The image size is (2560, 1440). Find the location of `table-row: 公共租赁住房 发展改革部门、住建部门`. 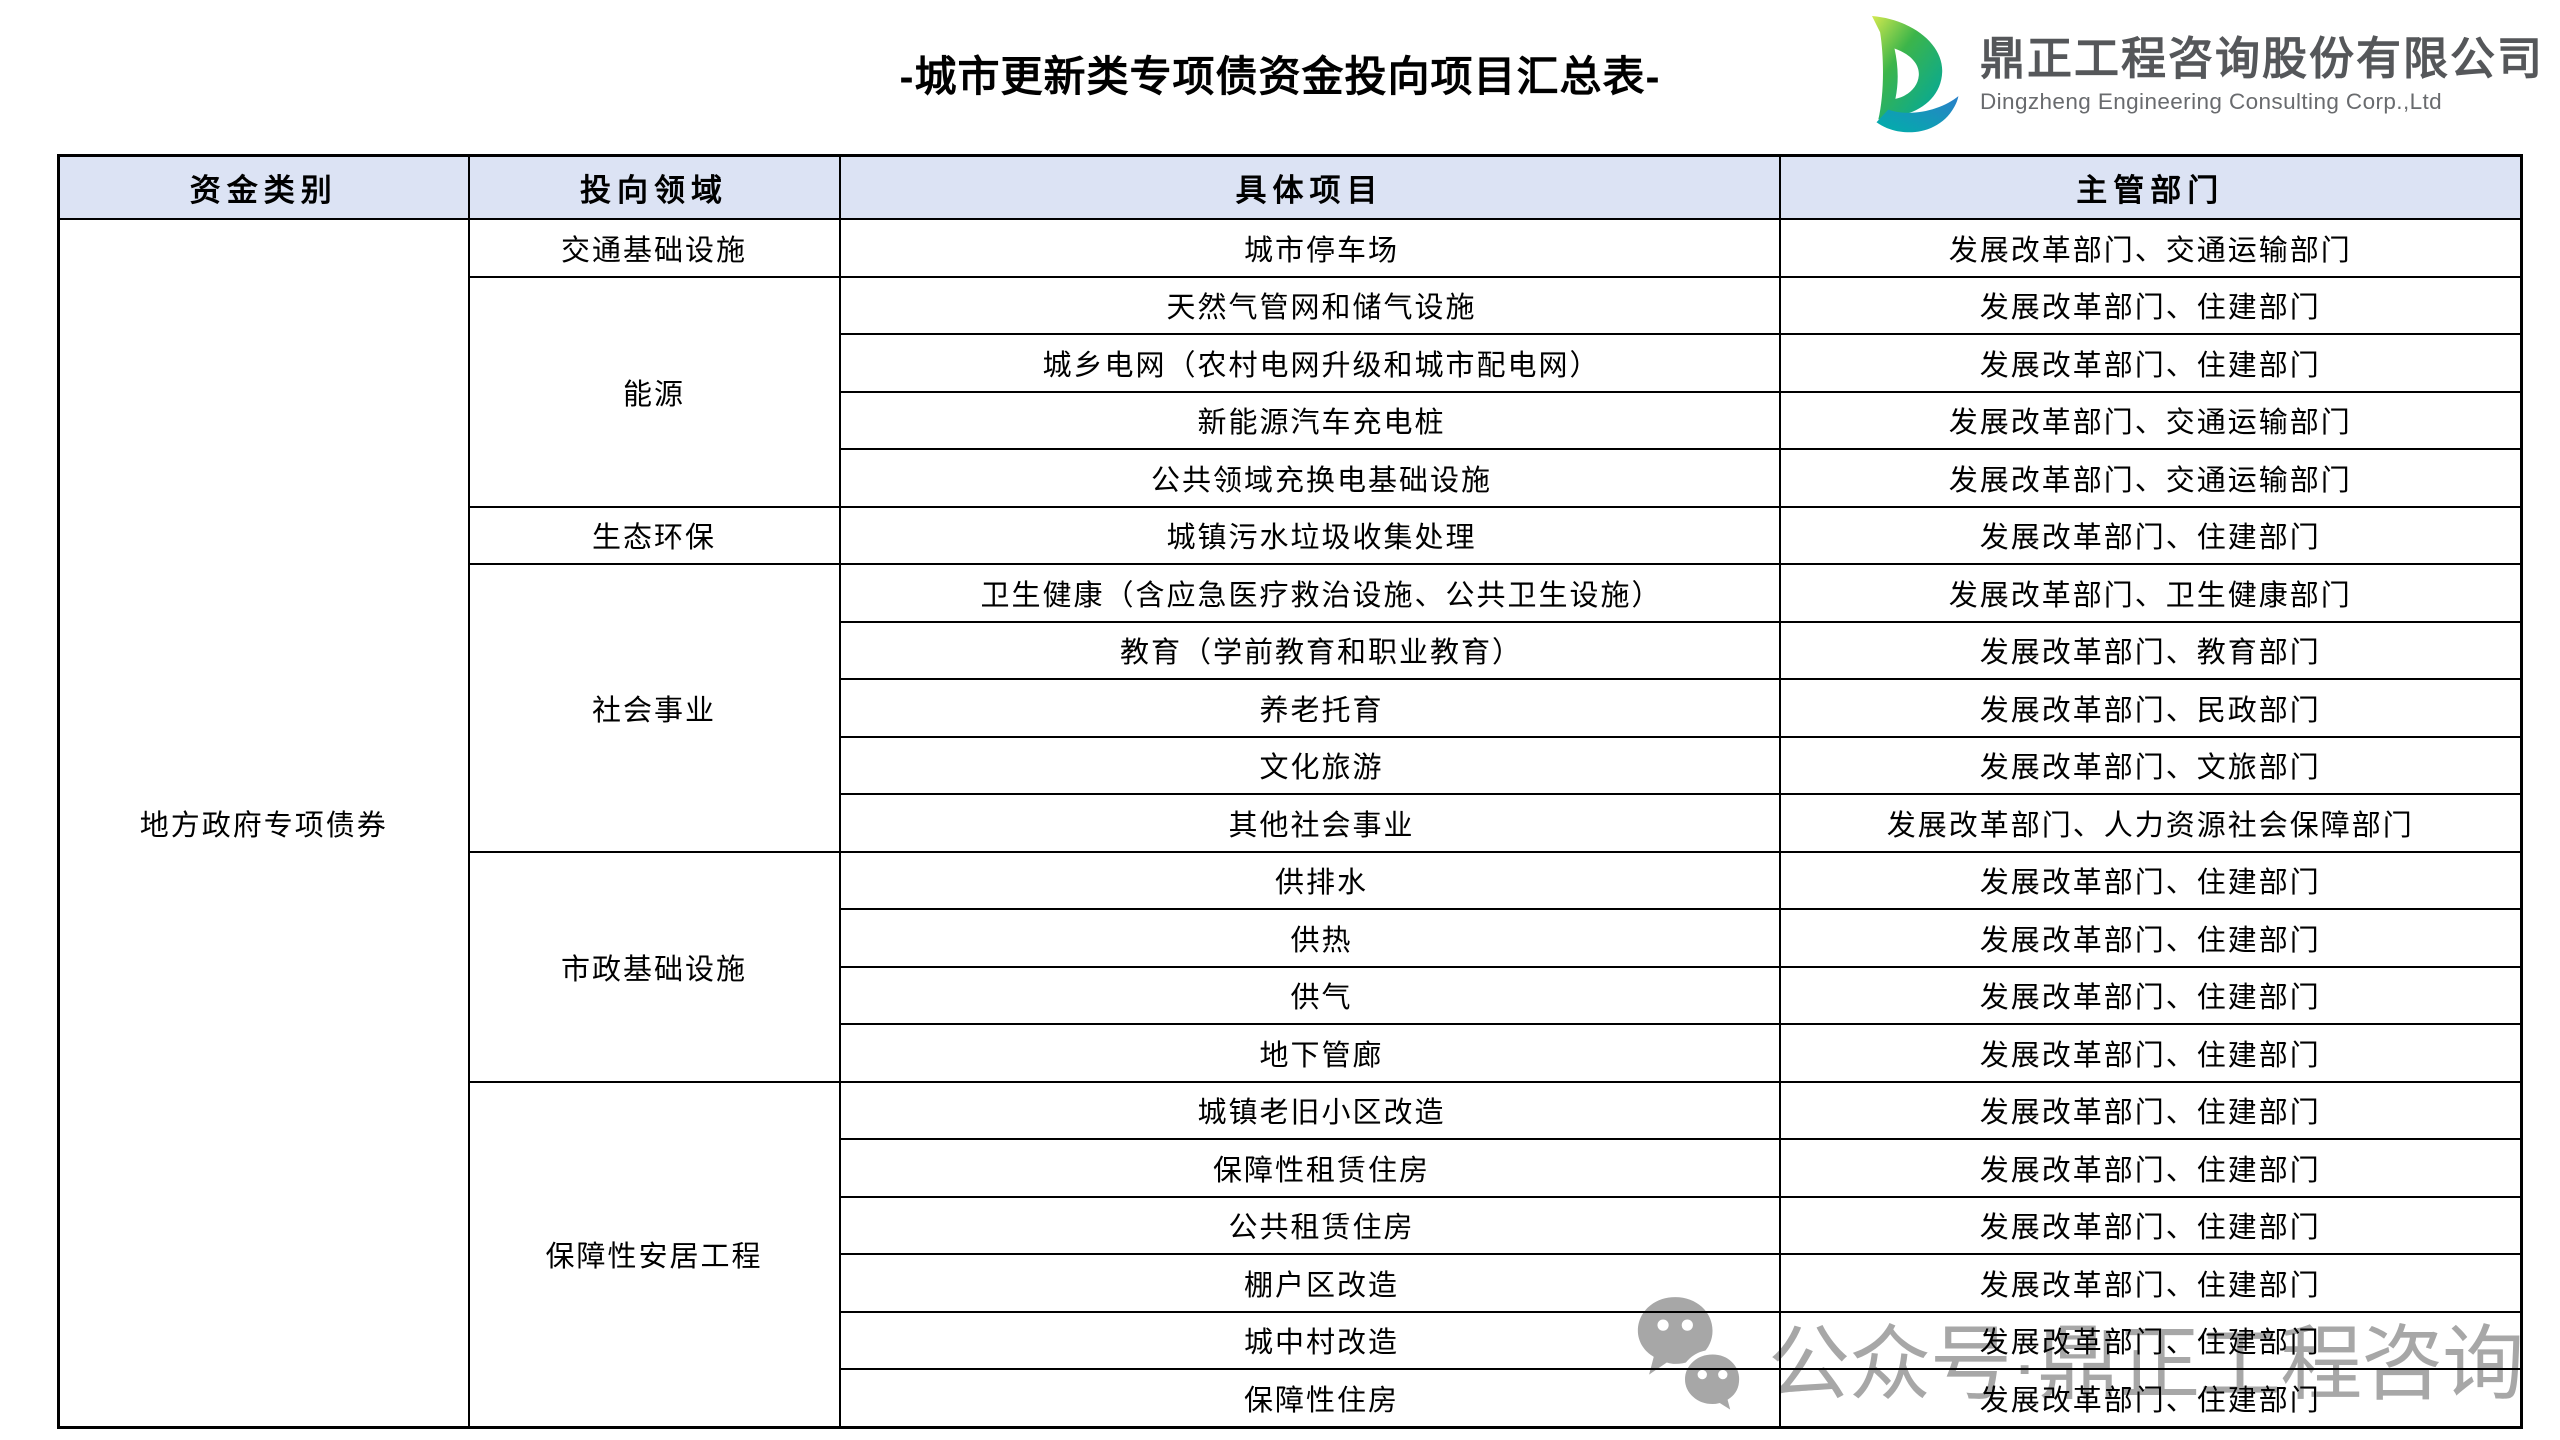

table-row: 公共租赁住房 发展改革部门、住建部门 is located at coordinates (1291, 1225).